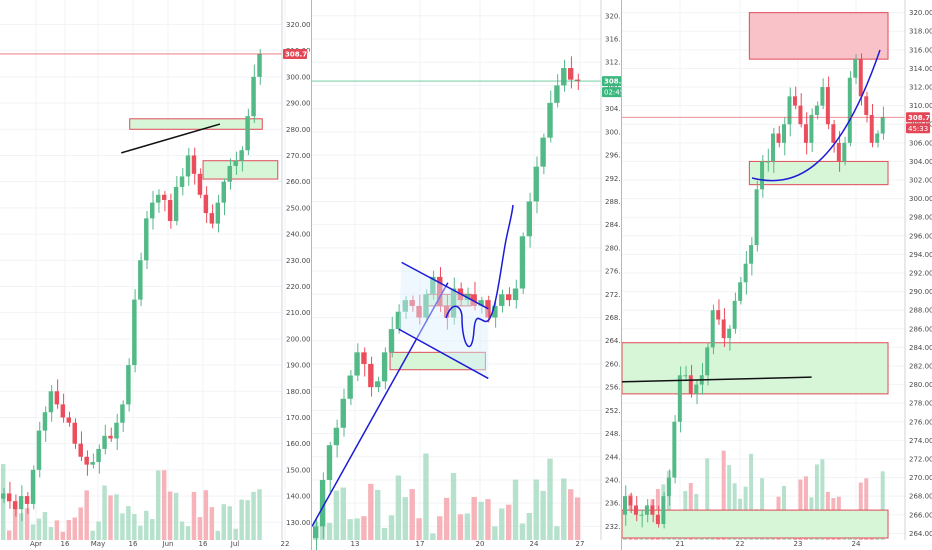  What do you see at coordinates (298, 287) in the screenshot?
I see `y-tick-label: 220.00` at bounding box center [298, 287].